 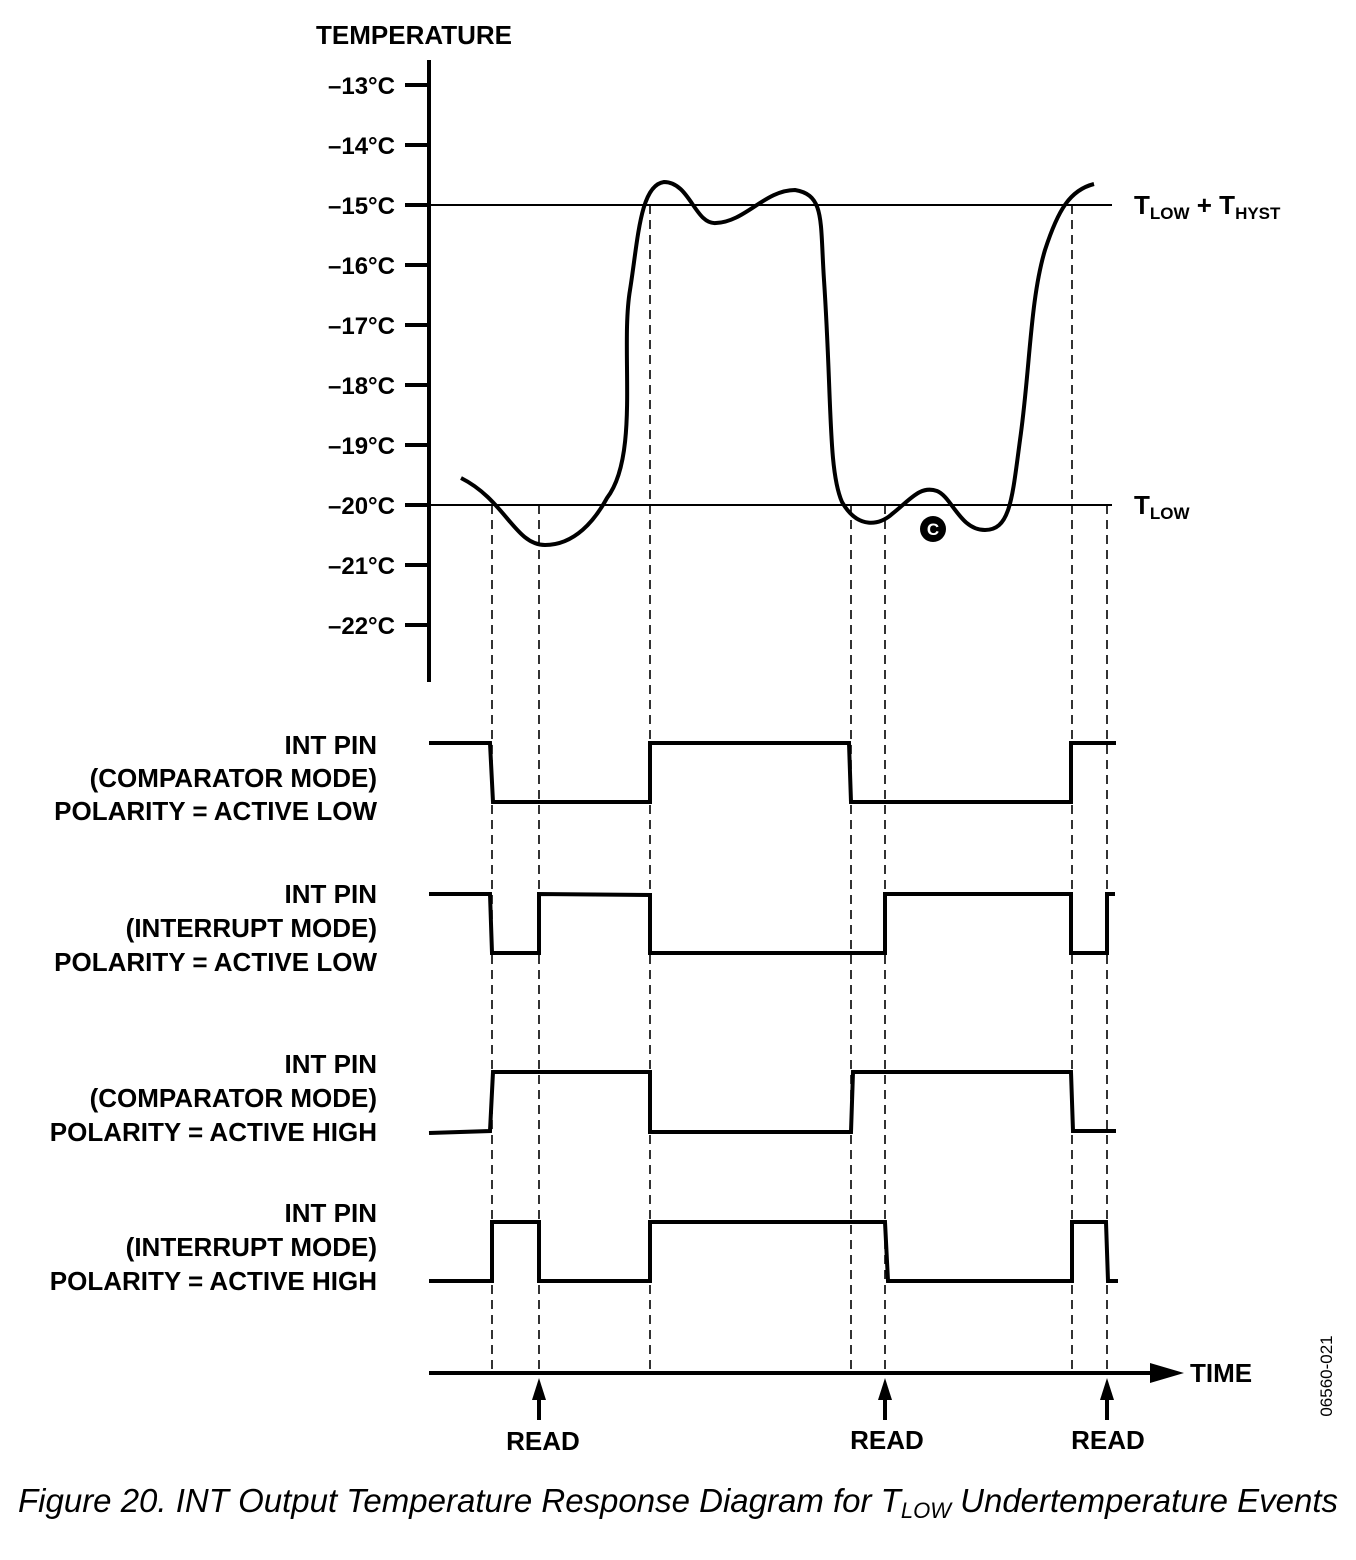 What do you see at coordinates (772, 1102) in the screenshot?
I see `waveform-comparator-active-high` at bounding box center [772, 1102].